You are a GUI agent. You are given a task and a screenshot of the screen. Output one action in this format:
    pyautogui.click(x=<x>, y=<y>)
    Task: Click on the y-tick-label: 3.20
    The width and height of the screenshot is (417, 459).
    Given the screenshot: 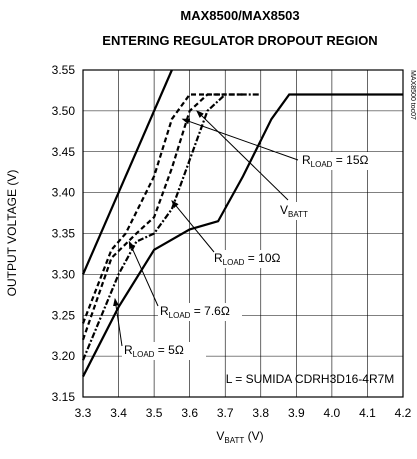 What is the action you would take?
    pyautogui.click(x=64, y=356)
    